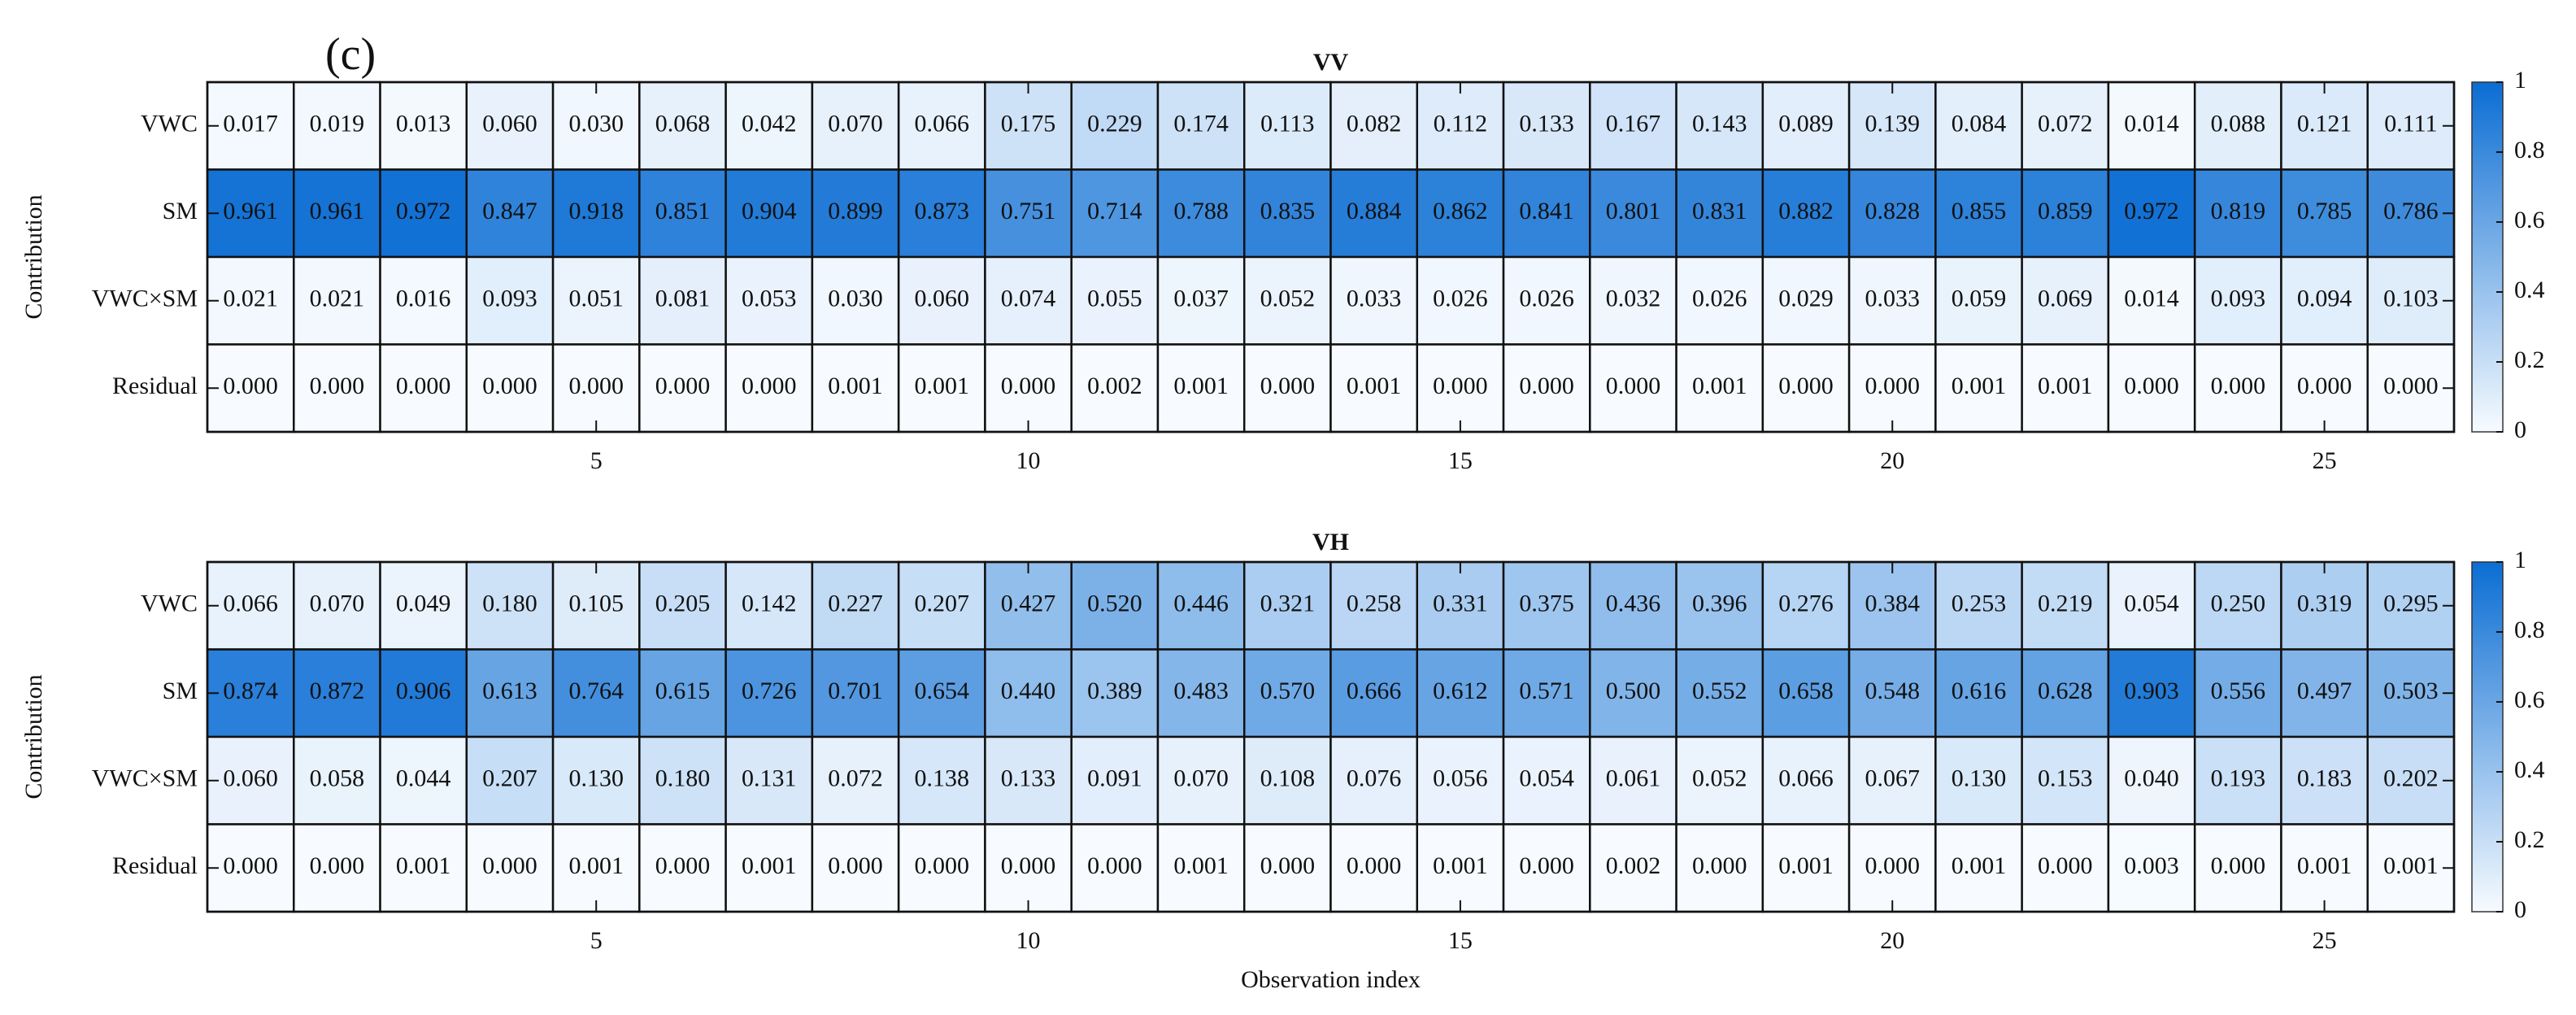 This screenshot has width=2576, height=1015. I want to click on cell-label: 0.089, so click(1806, 124).